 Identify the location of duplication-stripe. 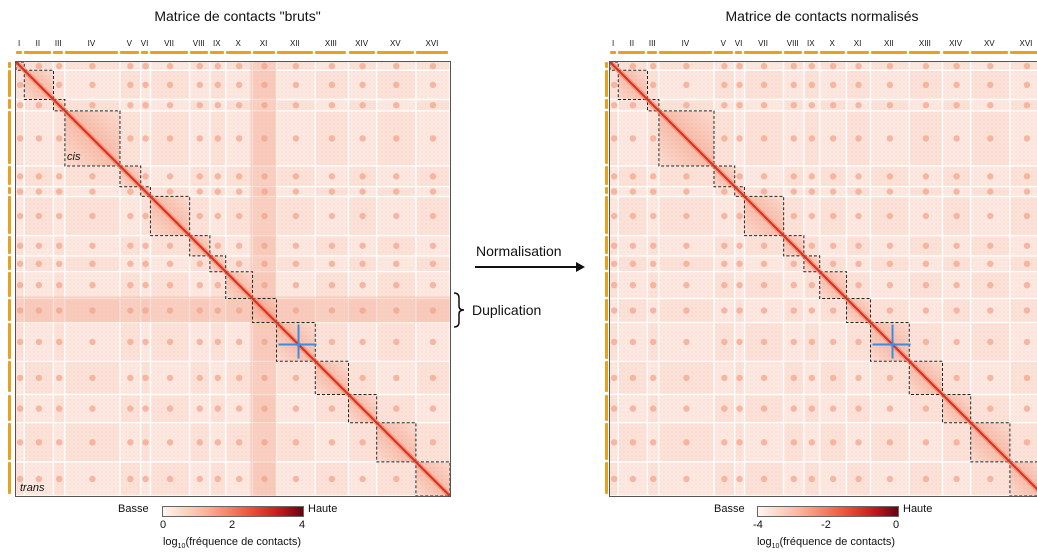
(263, 279).